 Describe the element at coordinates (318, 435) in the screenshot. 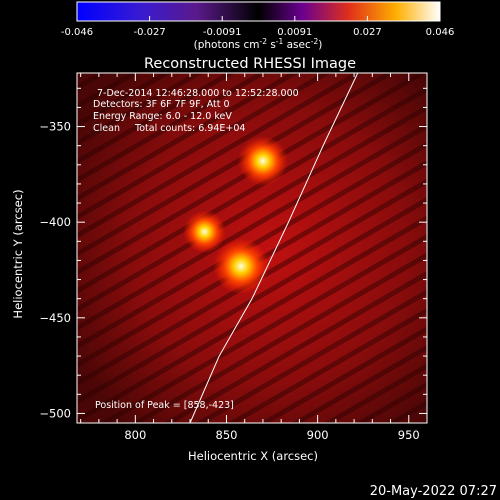

I see `x-tick-label: 900` at that location.